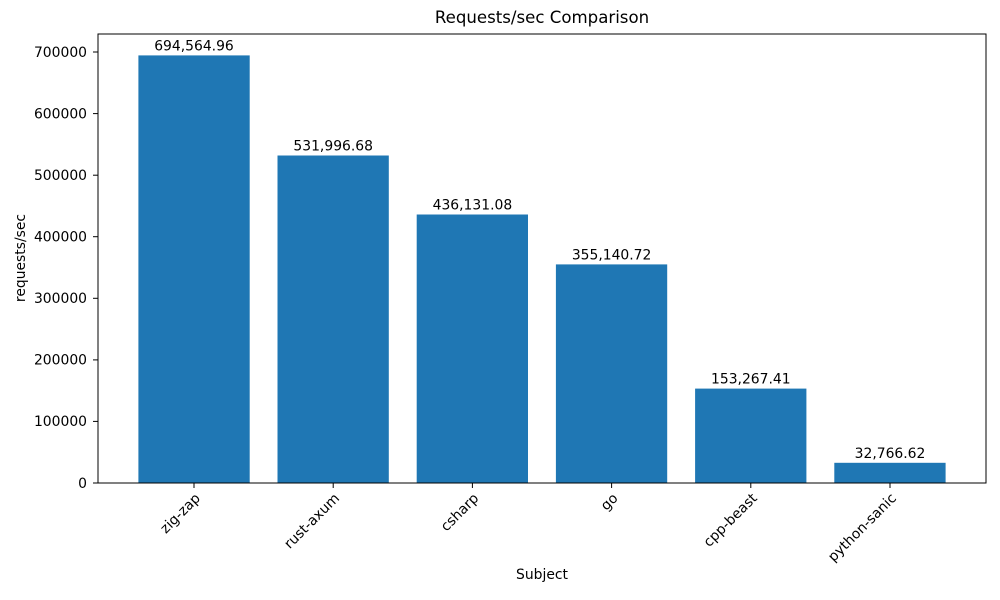 Image resolution: width=1000 pixels, height=600 pixels. Describe the element at coordinates (60, 299) in the screenshot. I see `y-tick-label: 300000` at that location.